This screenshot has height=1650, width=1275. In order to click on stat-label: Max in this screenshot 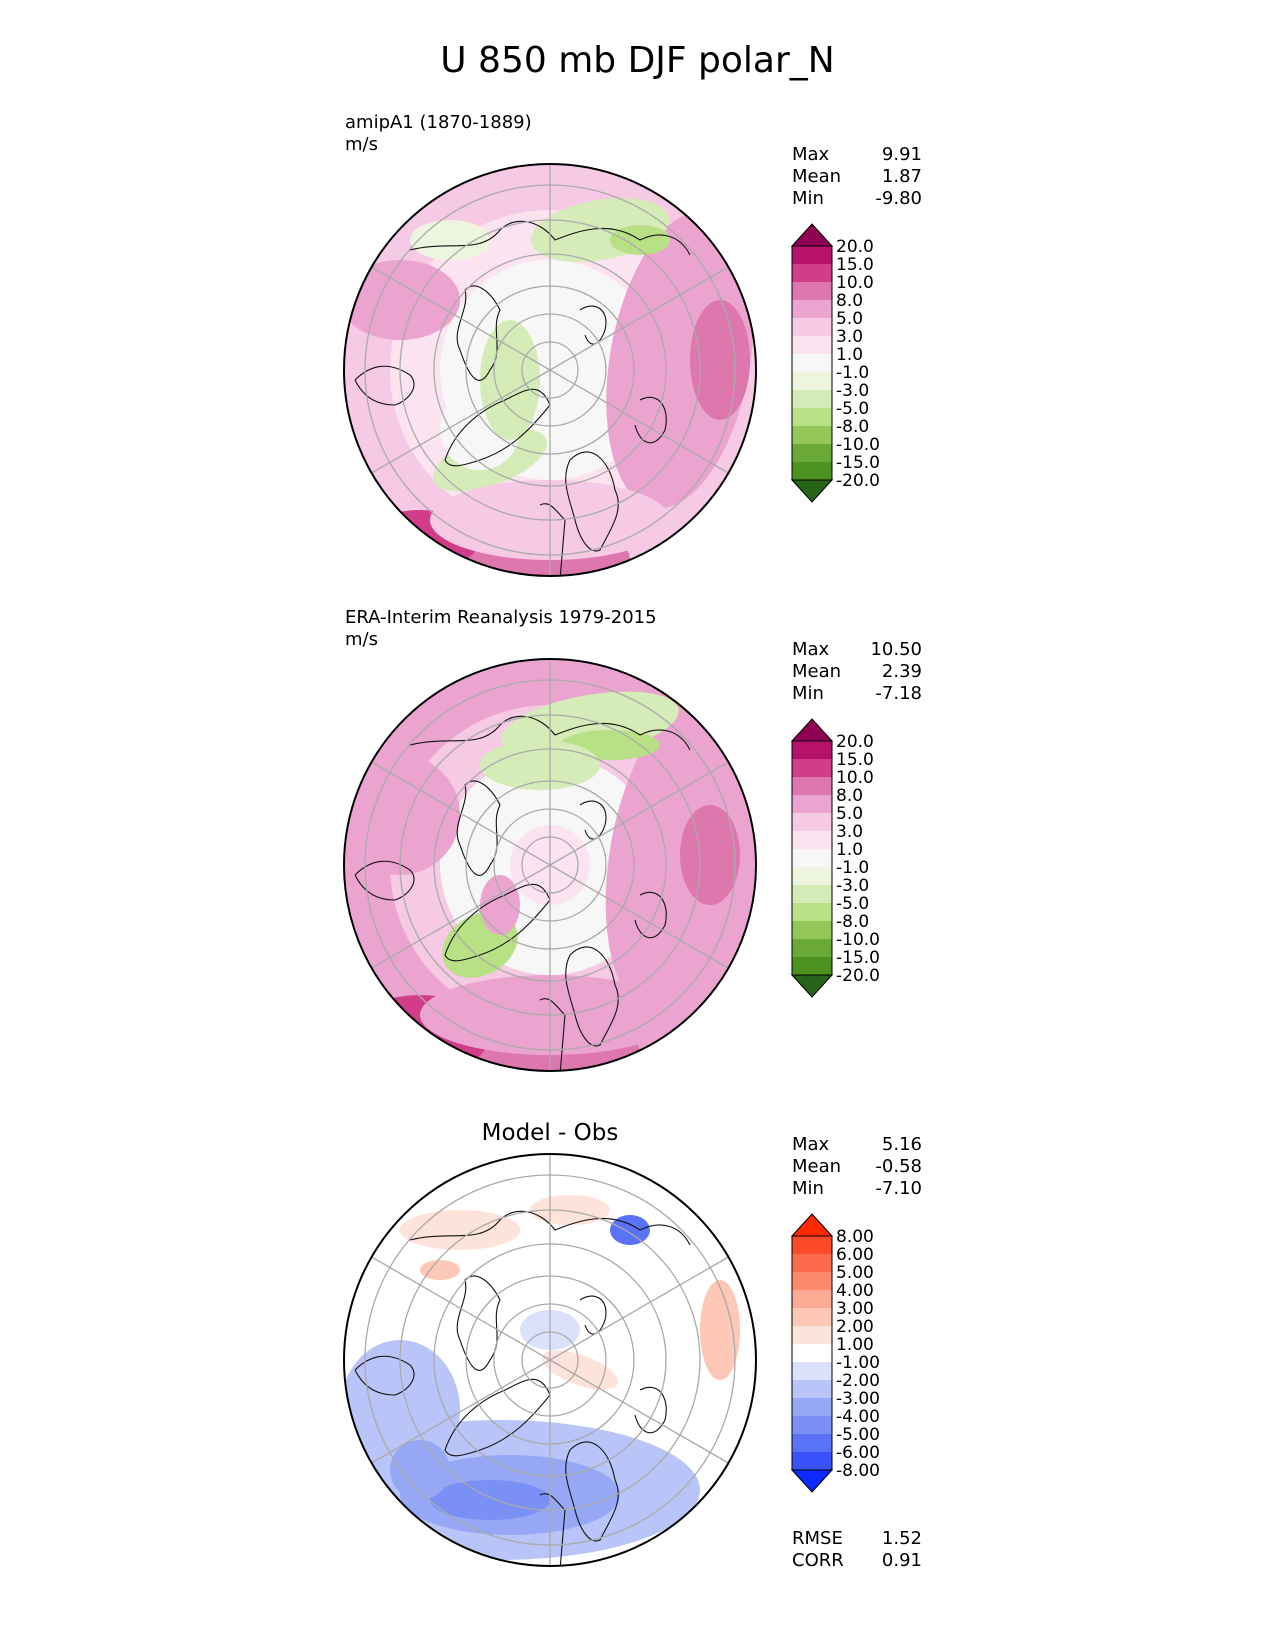, I will do `click(811, 649)`.